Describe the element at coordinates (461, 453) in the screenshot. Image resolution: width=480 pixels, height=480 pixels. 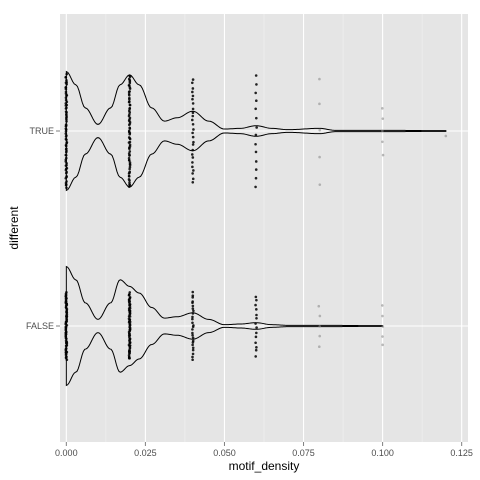
I see `x-tick-label: 0.125` at that location.